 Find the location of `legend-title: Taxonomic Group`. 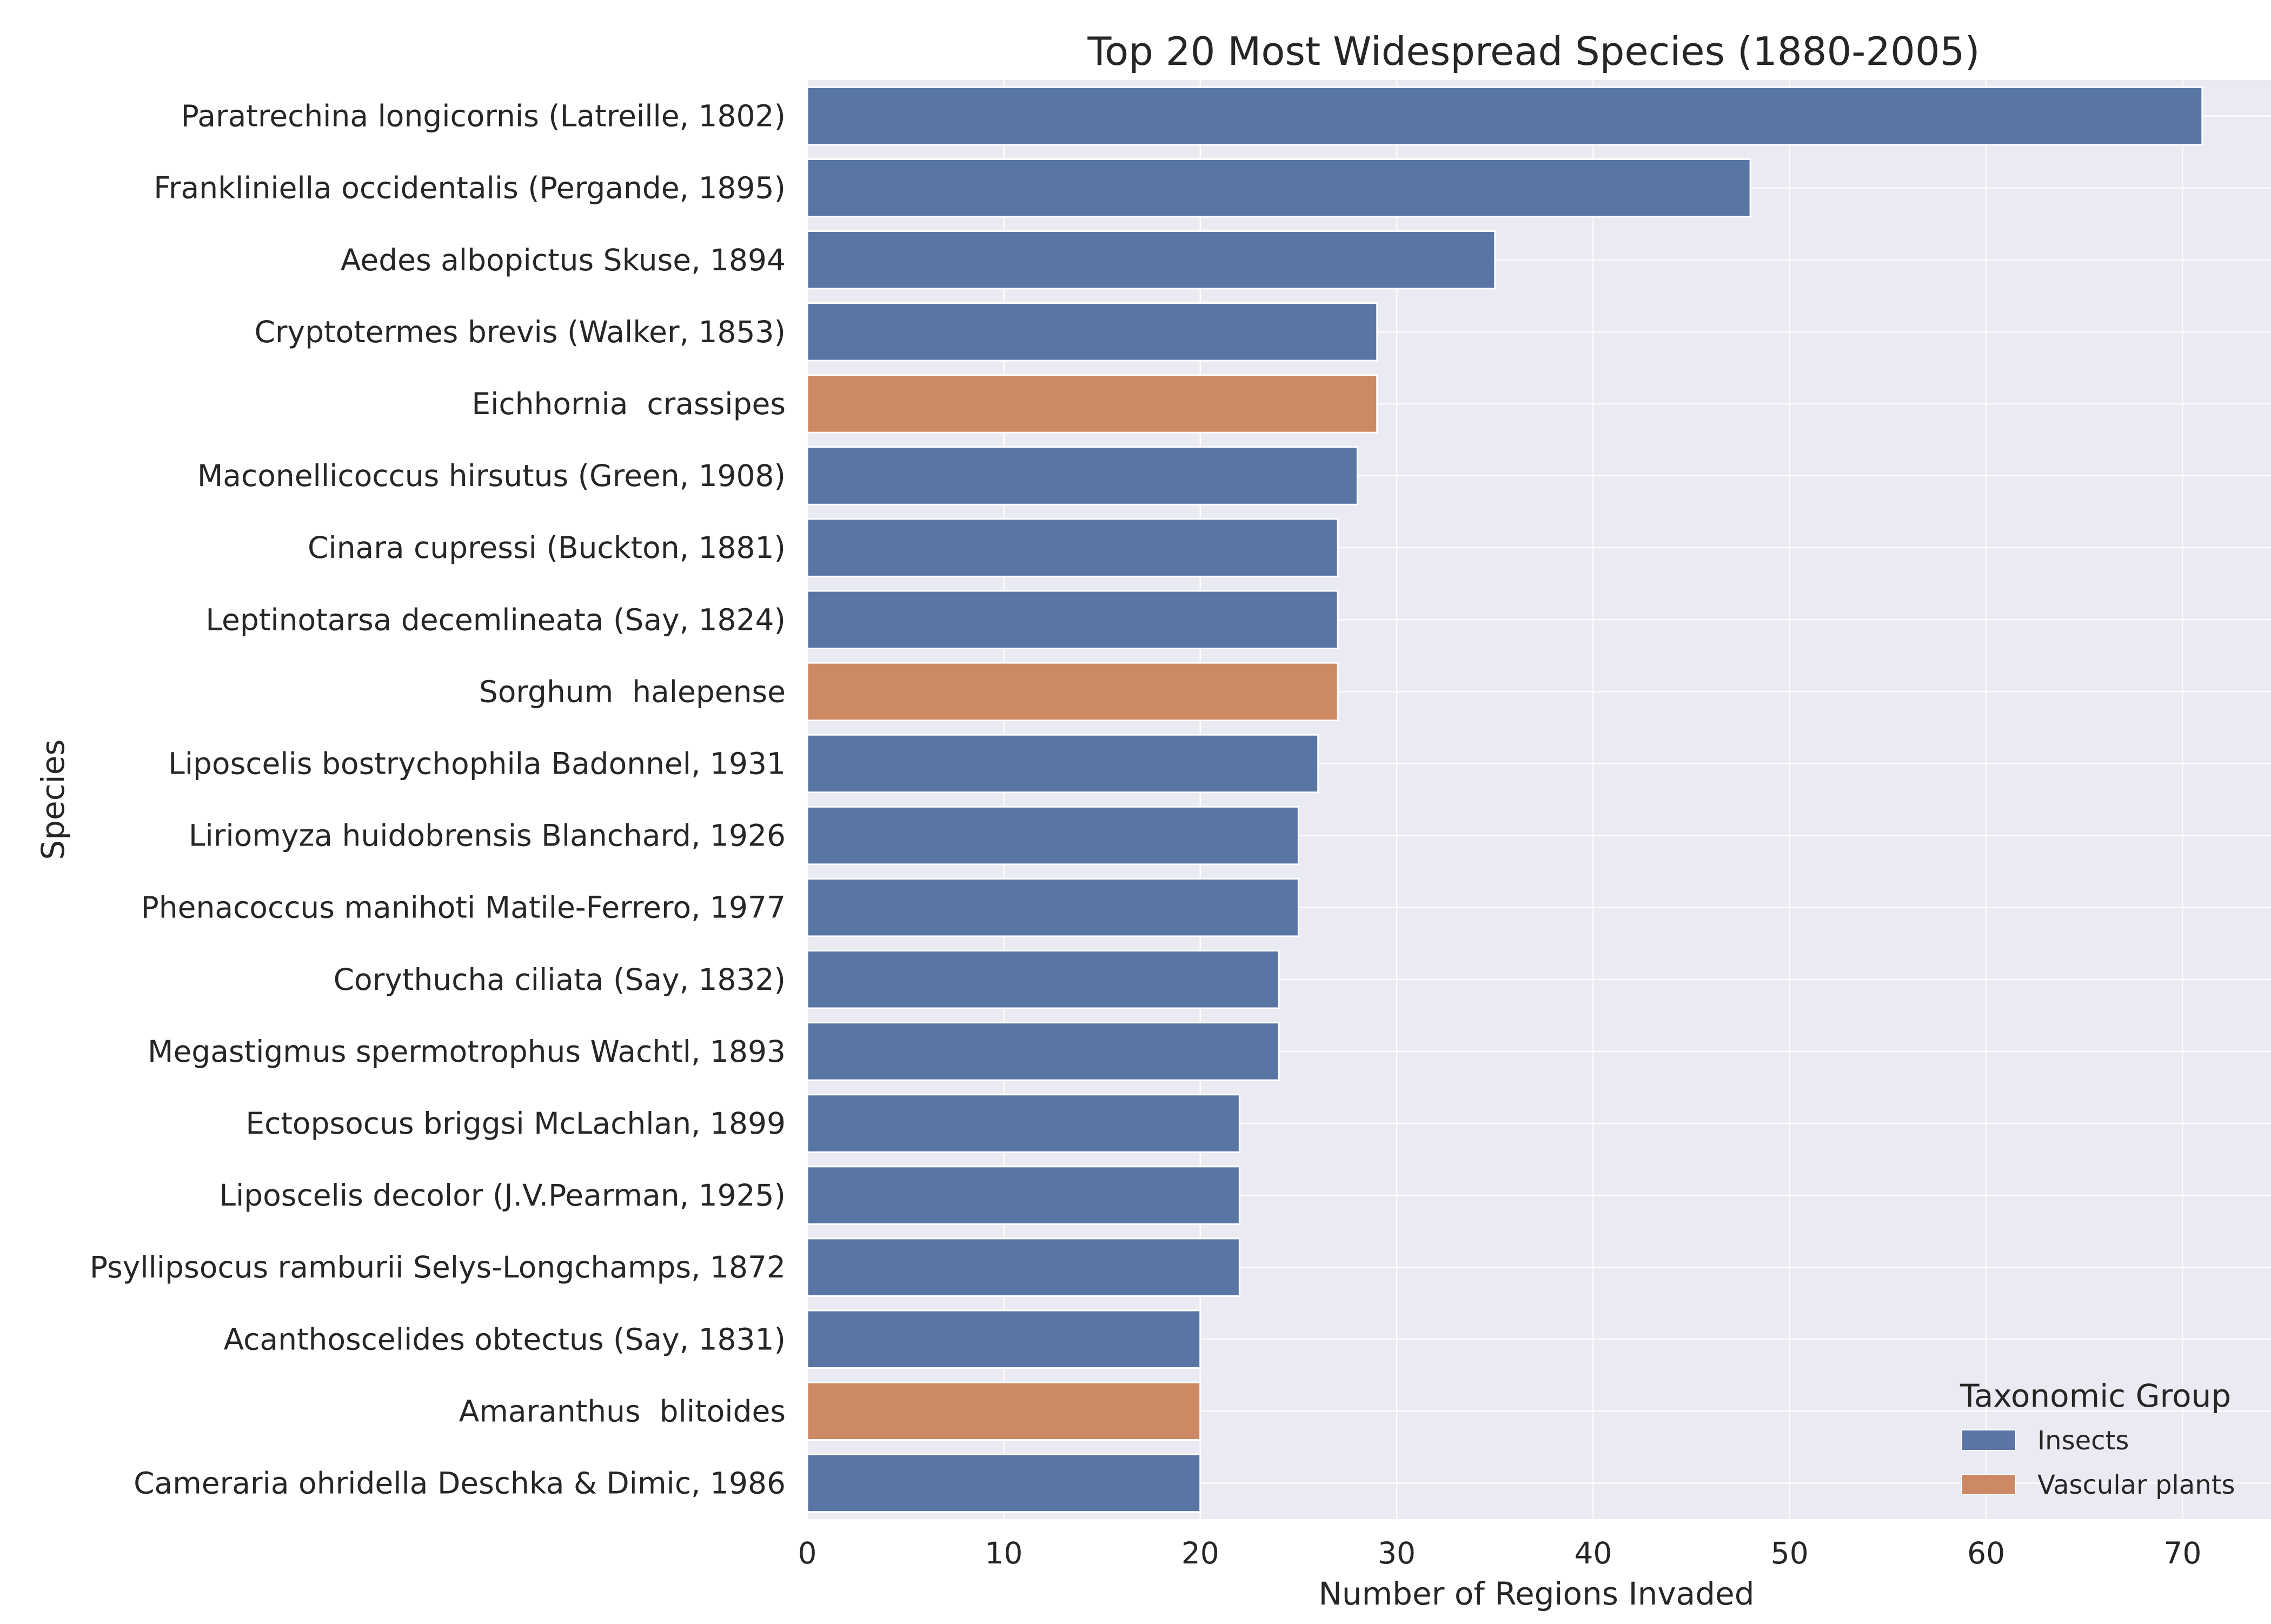

legend-title: Taxonomic Group is located at coordinates (2095, 1395).